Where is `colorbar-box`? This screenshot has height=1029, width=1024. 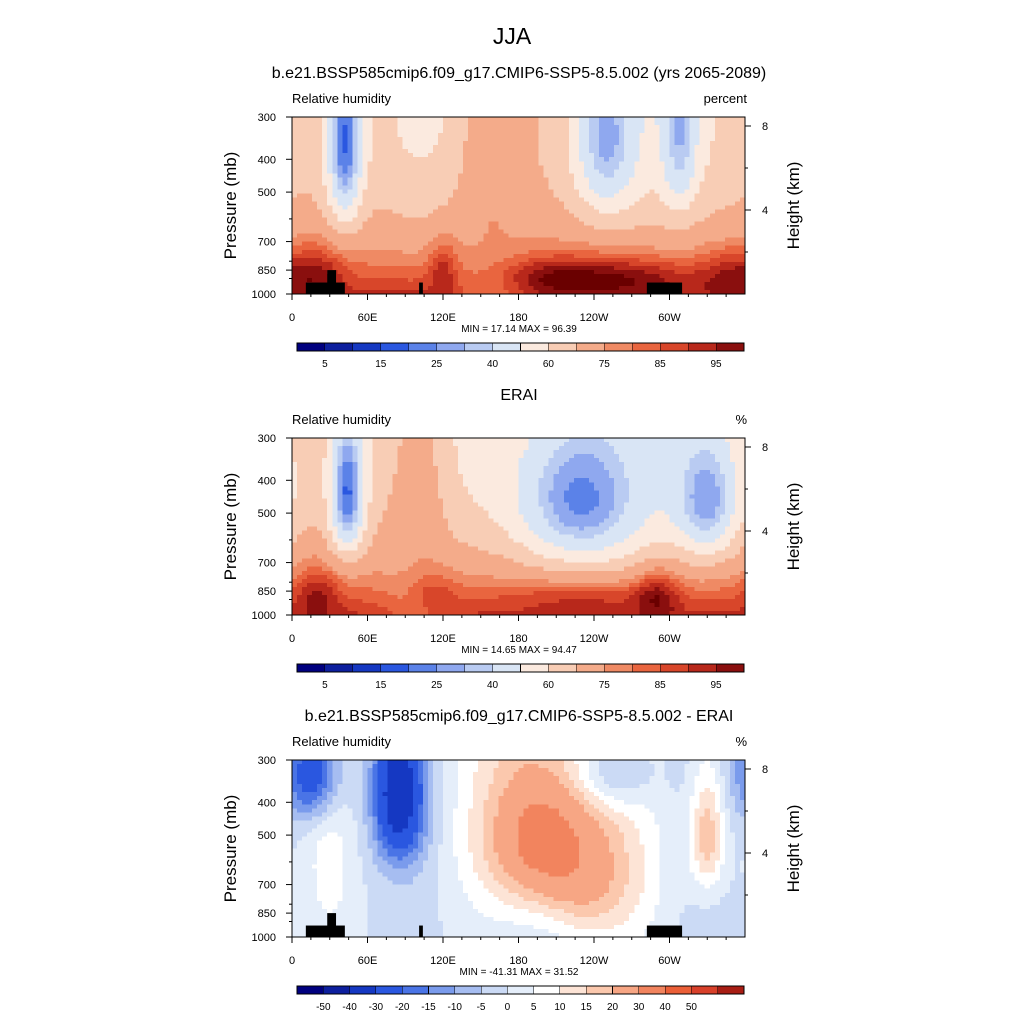
colorbar-box is located at coordinates (618, 347).